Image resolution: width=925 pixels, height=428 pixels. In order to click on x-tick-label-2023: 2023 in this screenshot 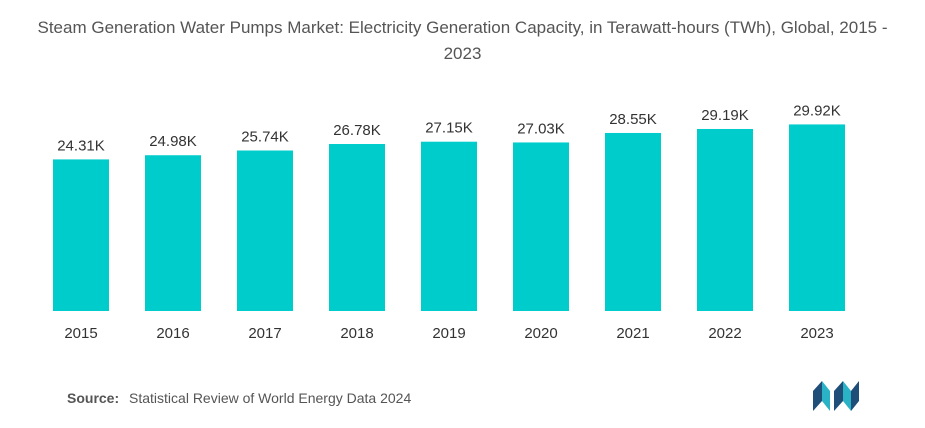, I will do `click(816, 333)`.